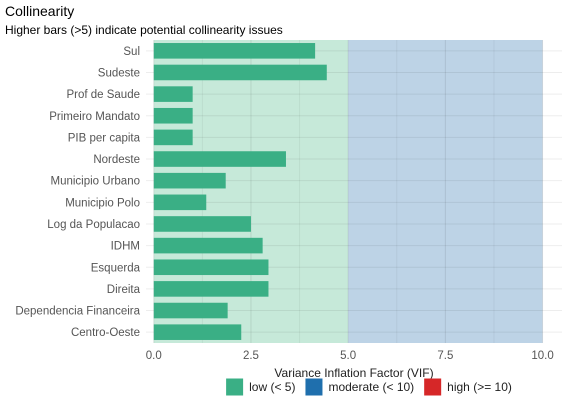 This screenshot has height=407, width=568. I want to click on y-tick-label: Prof de Saude, so click(103, 95).